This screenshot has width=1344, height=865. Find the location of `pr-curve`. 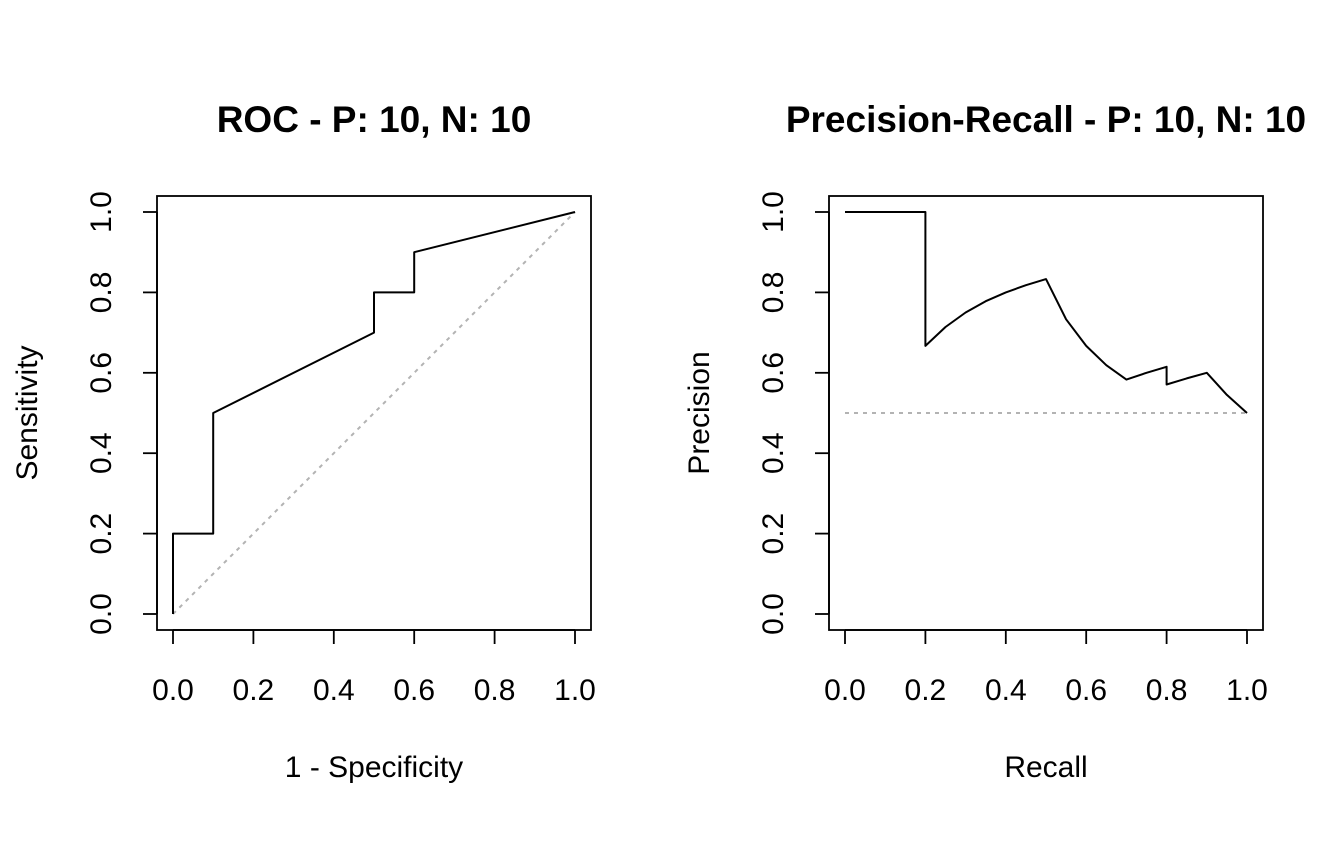

pr-curve is located at coordinates (1046, 312).